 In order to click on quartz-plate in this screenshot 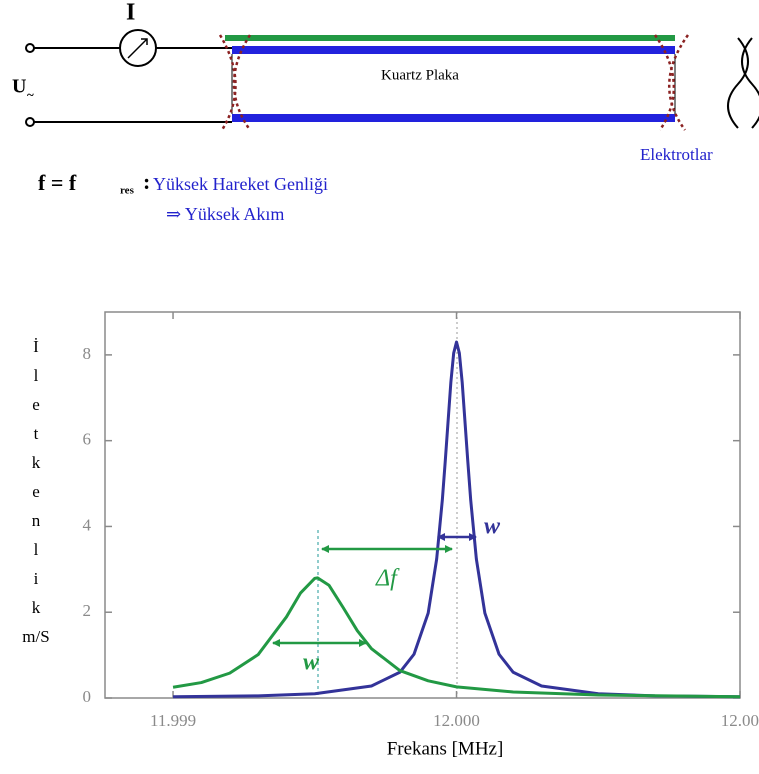, I will do `click(488, 82)`.